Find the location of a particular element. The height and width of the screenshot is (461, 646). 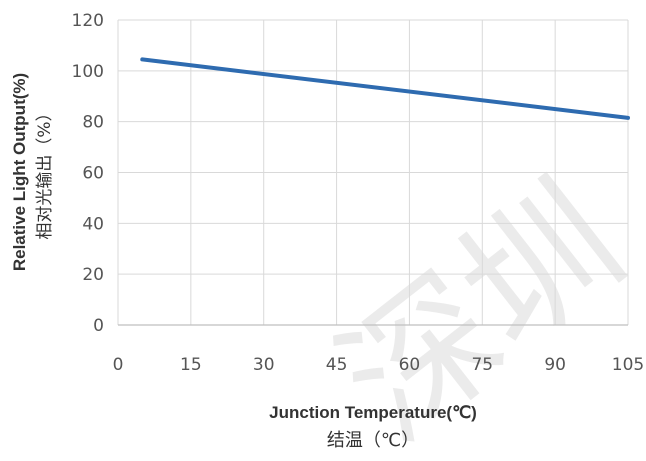

y-tick-label: 20 is located at coordinates (93, 275).